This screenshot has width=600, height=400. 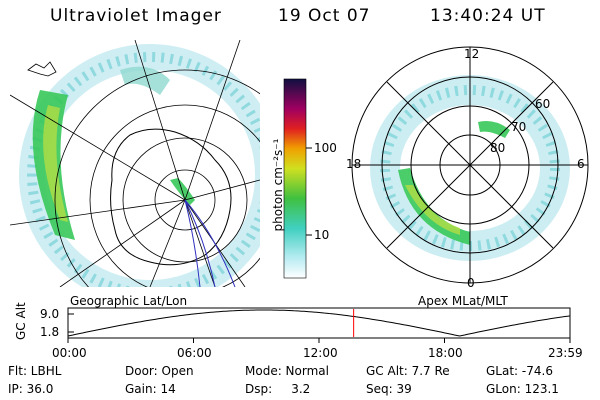 I want to click on status-filter: Flt: LBHL, so click(x=35, y=371).